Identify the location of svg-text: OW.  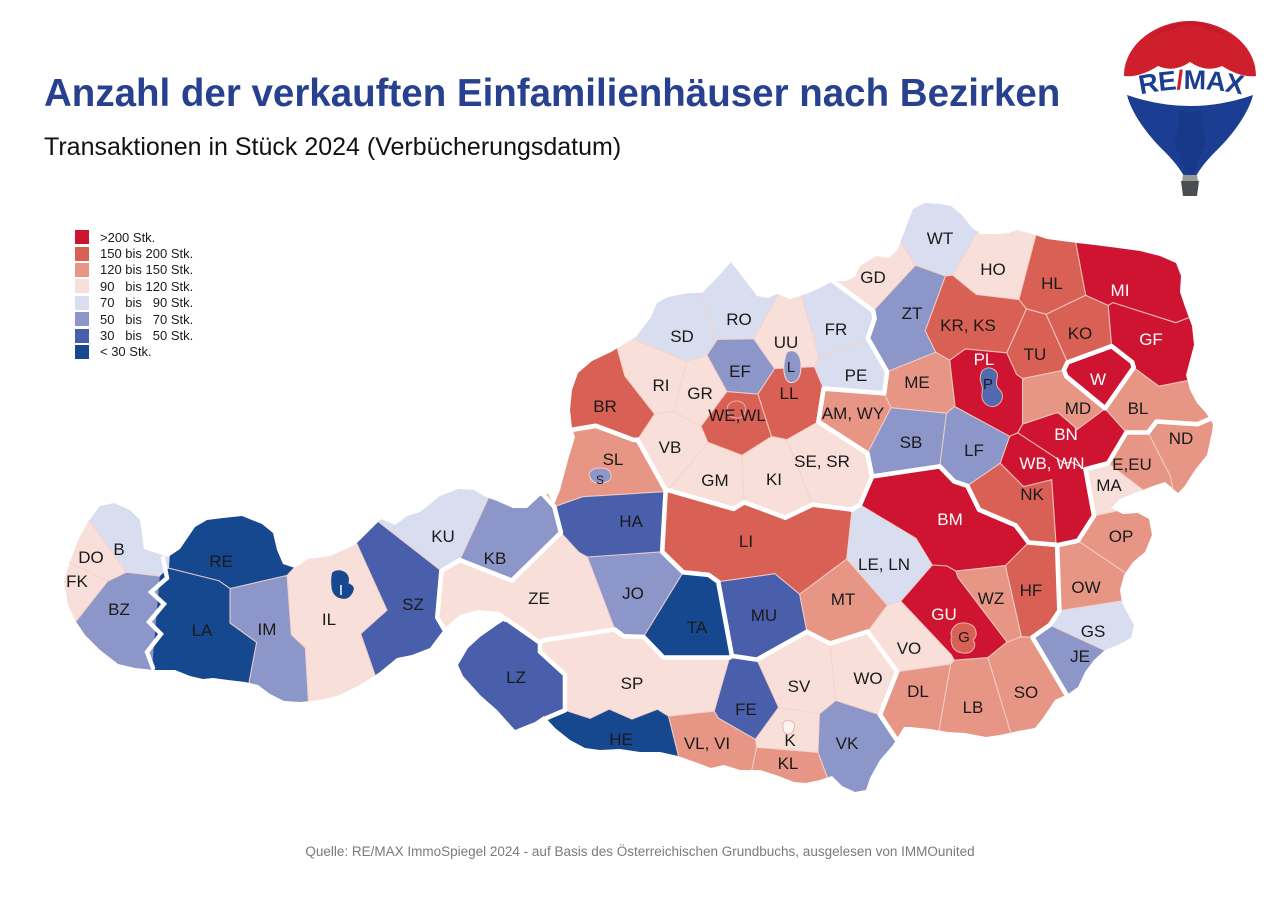
(1085, 587).